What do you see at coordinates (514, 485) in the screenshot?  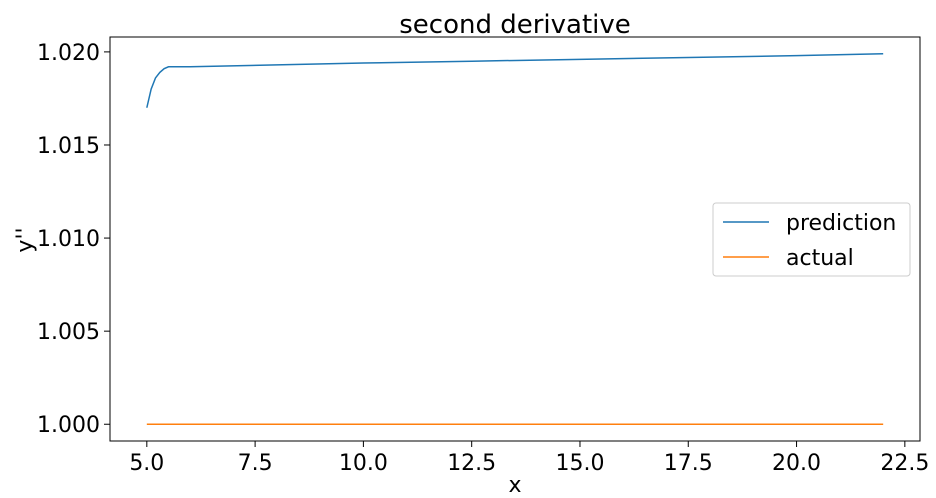 I see `x-axis-label: x` at bounding box center [514, 485].